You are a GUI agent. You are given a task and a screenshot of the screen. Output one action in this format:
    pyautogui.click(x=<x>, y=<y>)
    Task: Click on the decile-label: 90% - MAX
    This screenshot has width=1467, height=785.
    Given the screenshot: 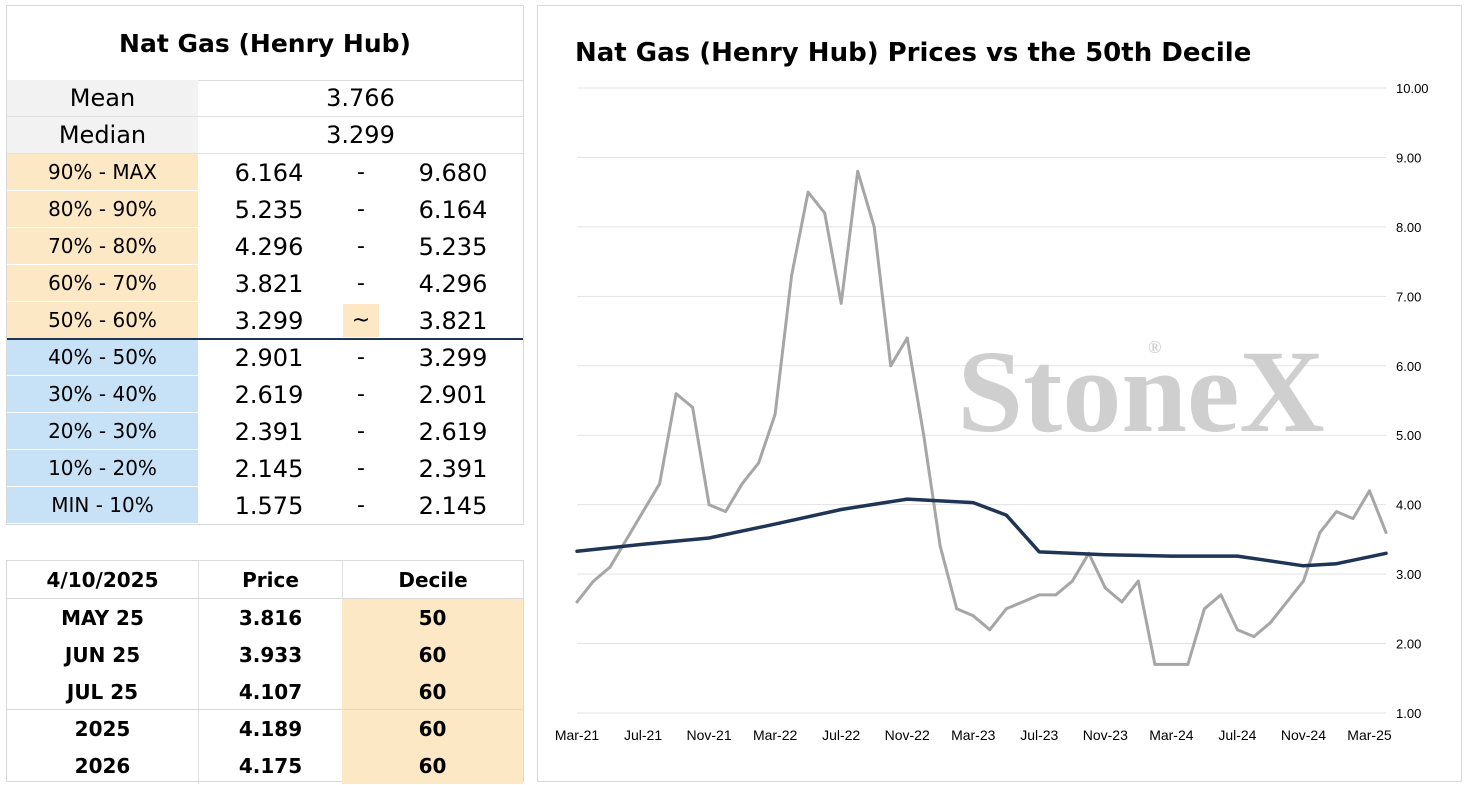 What is the action you would take?
    pyautogui.click(x=102, y=172)
    